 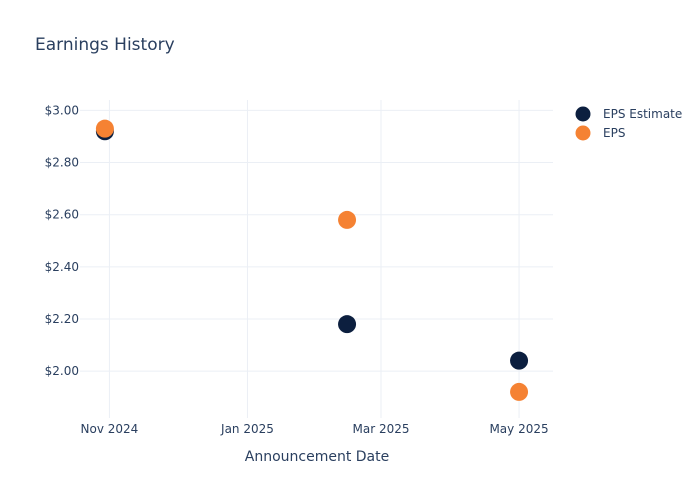 I want to click on y-tick-label: $2.60, so click(x=62, y=215).